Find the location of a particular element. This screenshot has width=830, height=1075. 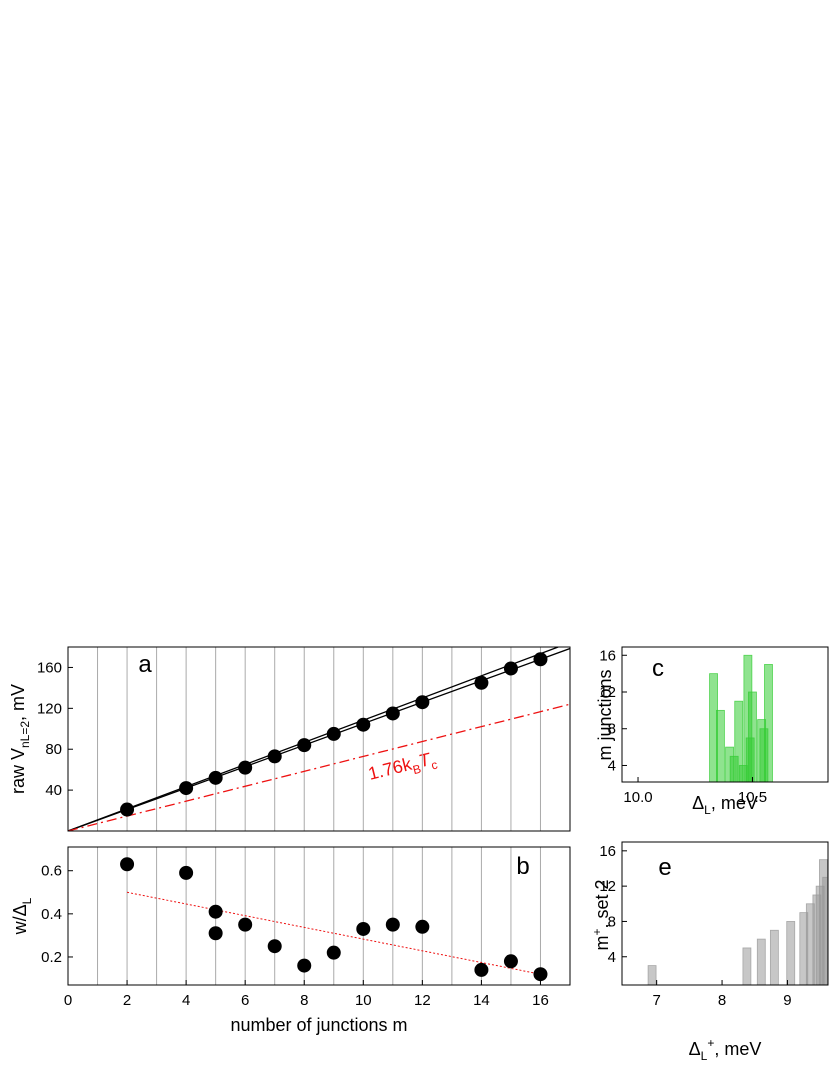

panel-label: a is located at coordinates (145, 664).